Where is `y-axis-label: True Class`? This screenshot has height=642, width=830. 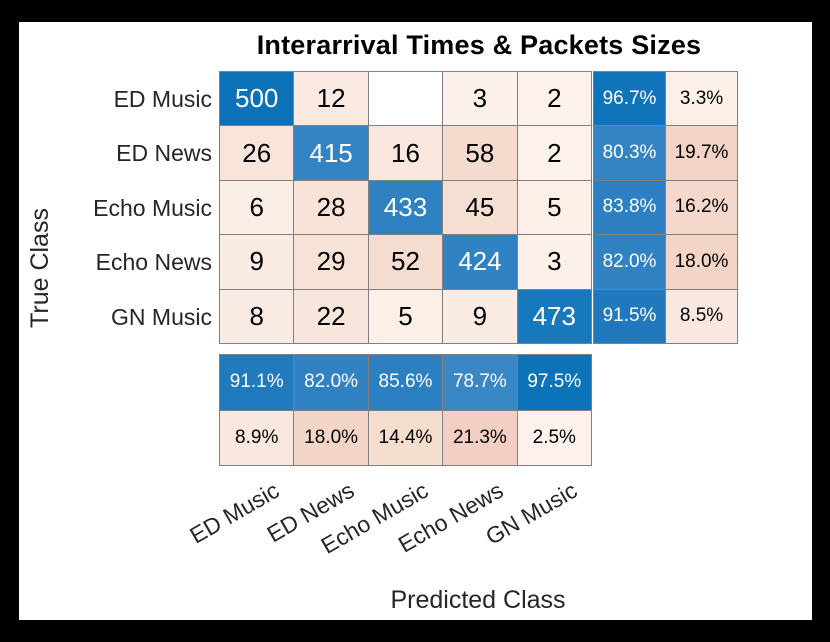 y-axis-label: True Class is located at coordinates (40, 268).